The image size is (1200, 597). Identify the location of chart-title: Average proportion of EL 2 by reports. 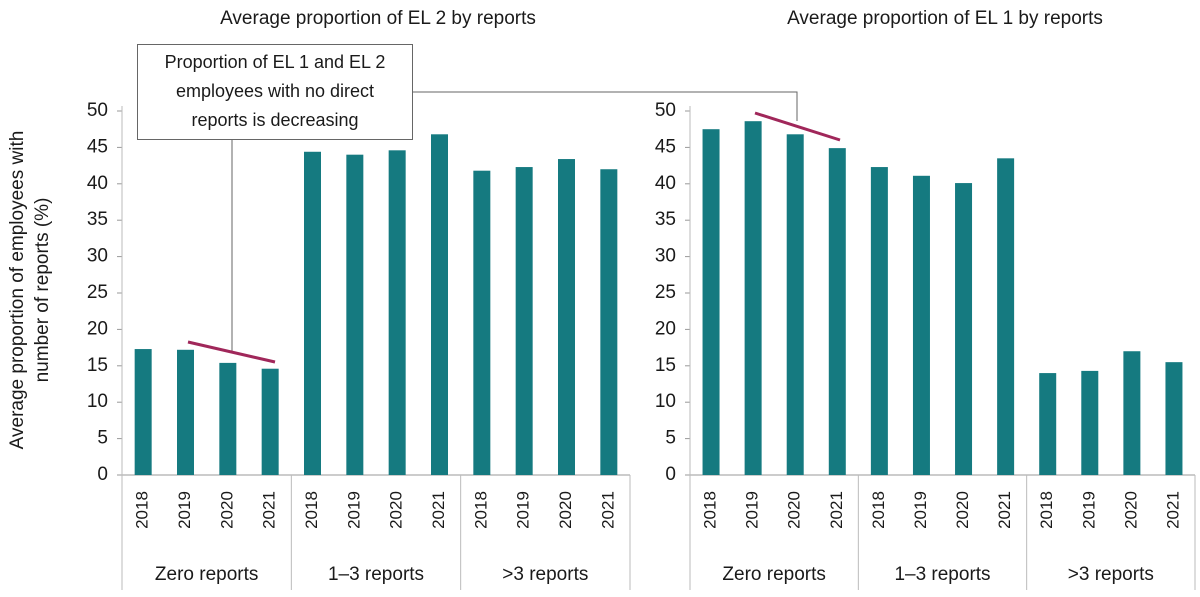
(378, 18).